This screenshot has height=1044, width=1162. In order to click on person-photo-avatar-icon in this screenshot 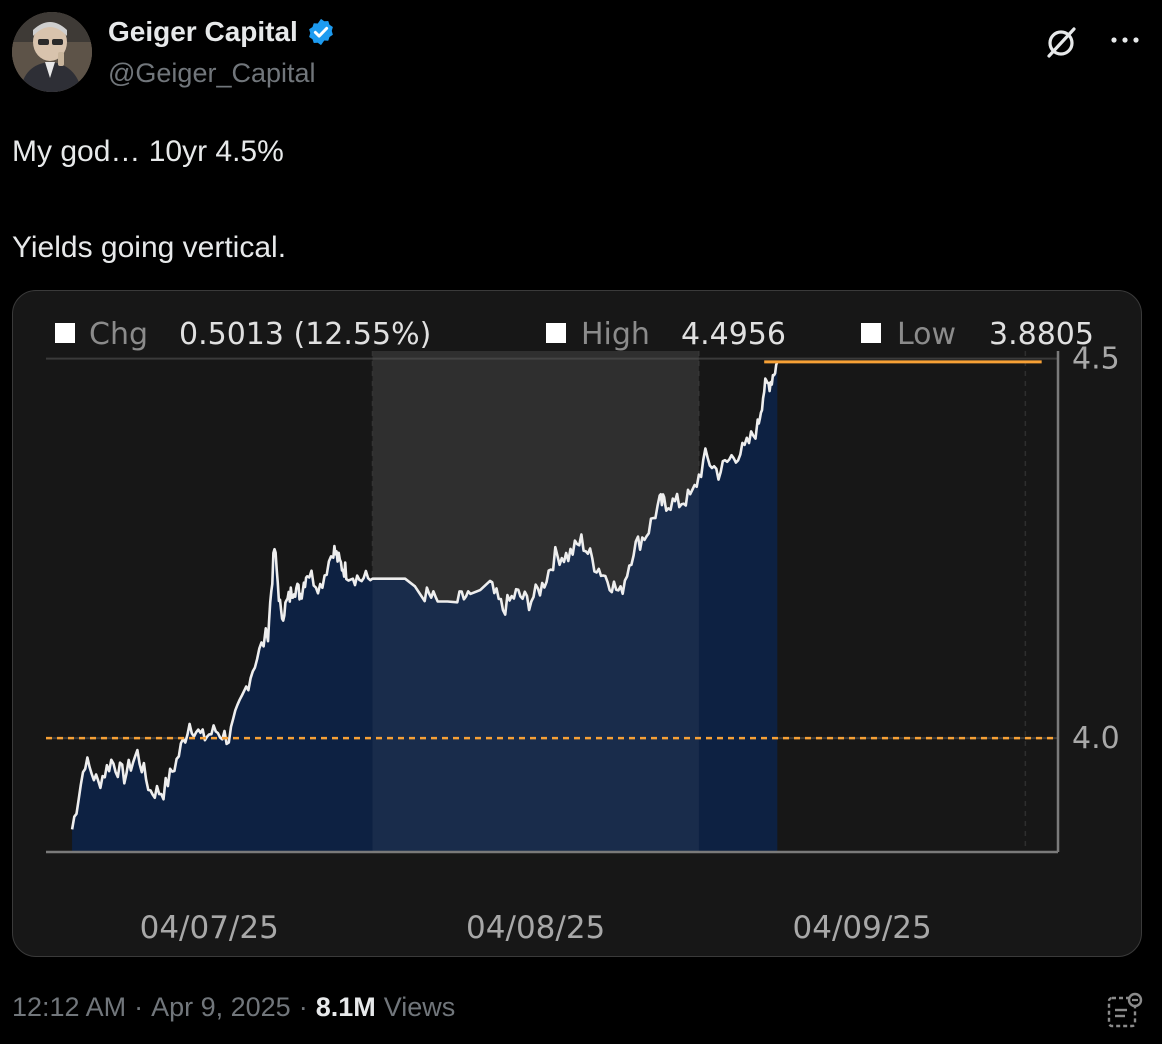, I will do `click(52, 52)`.